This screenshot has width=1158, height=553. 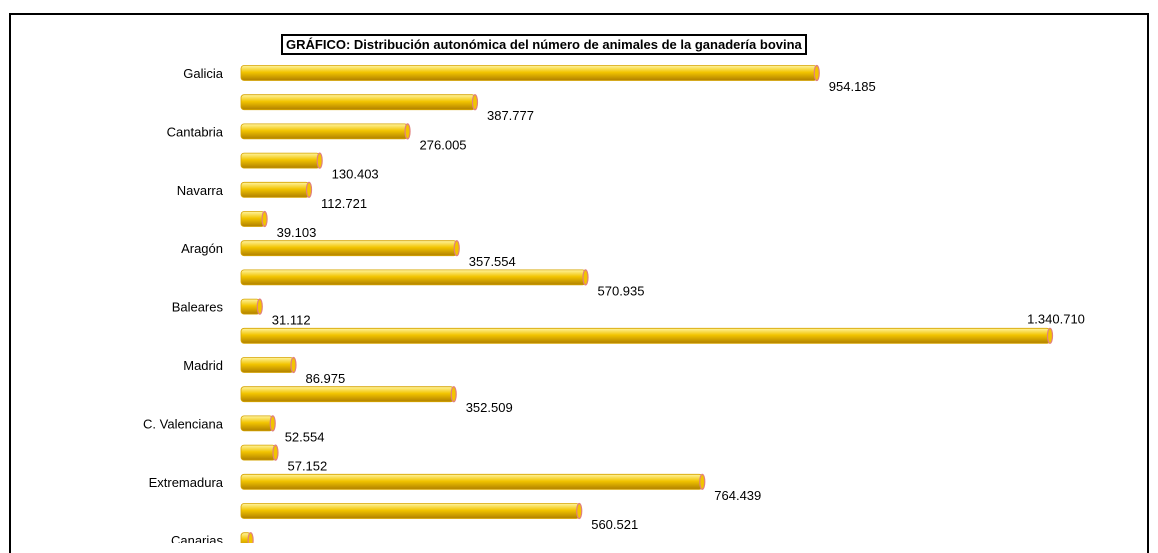 I want to click on data-label: 57.152, so click(x=307, y=466).